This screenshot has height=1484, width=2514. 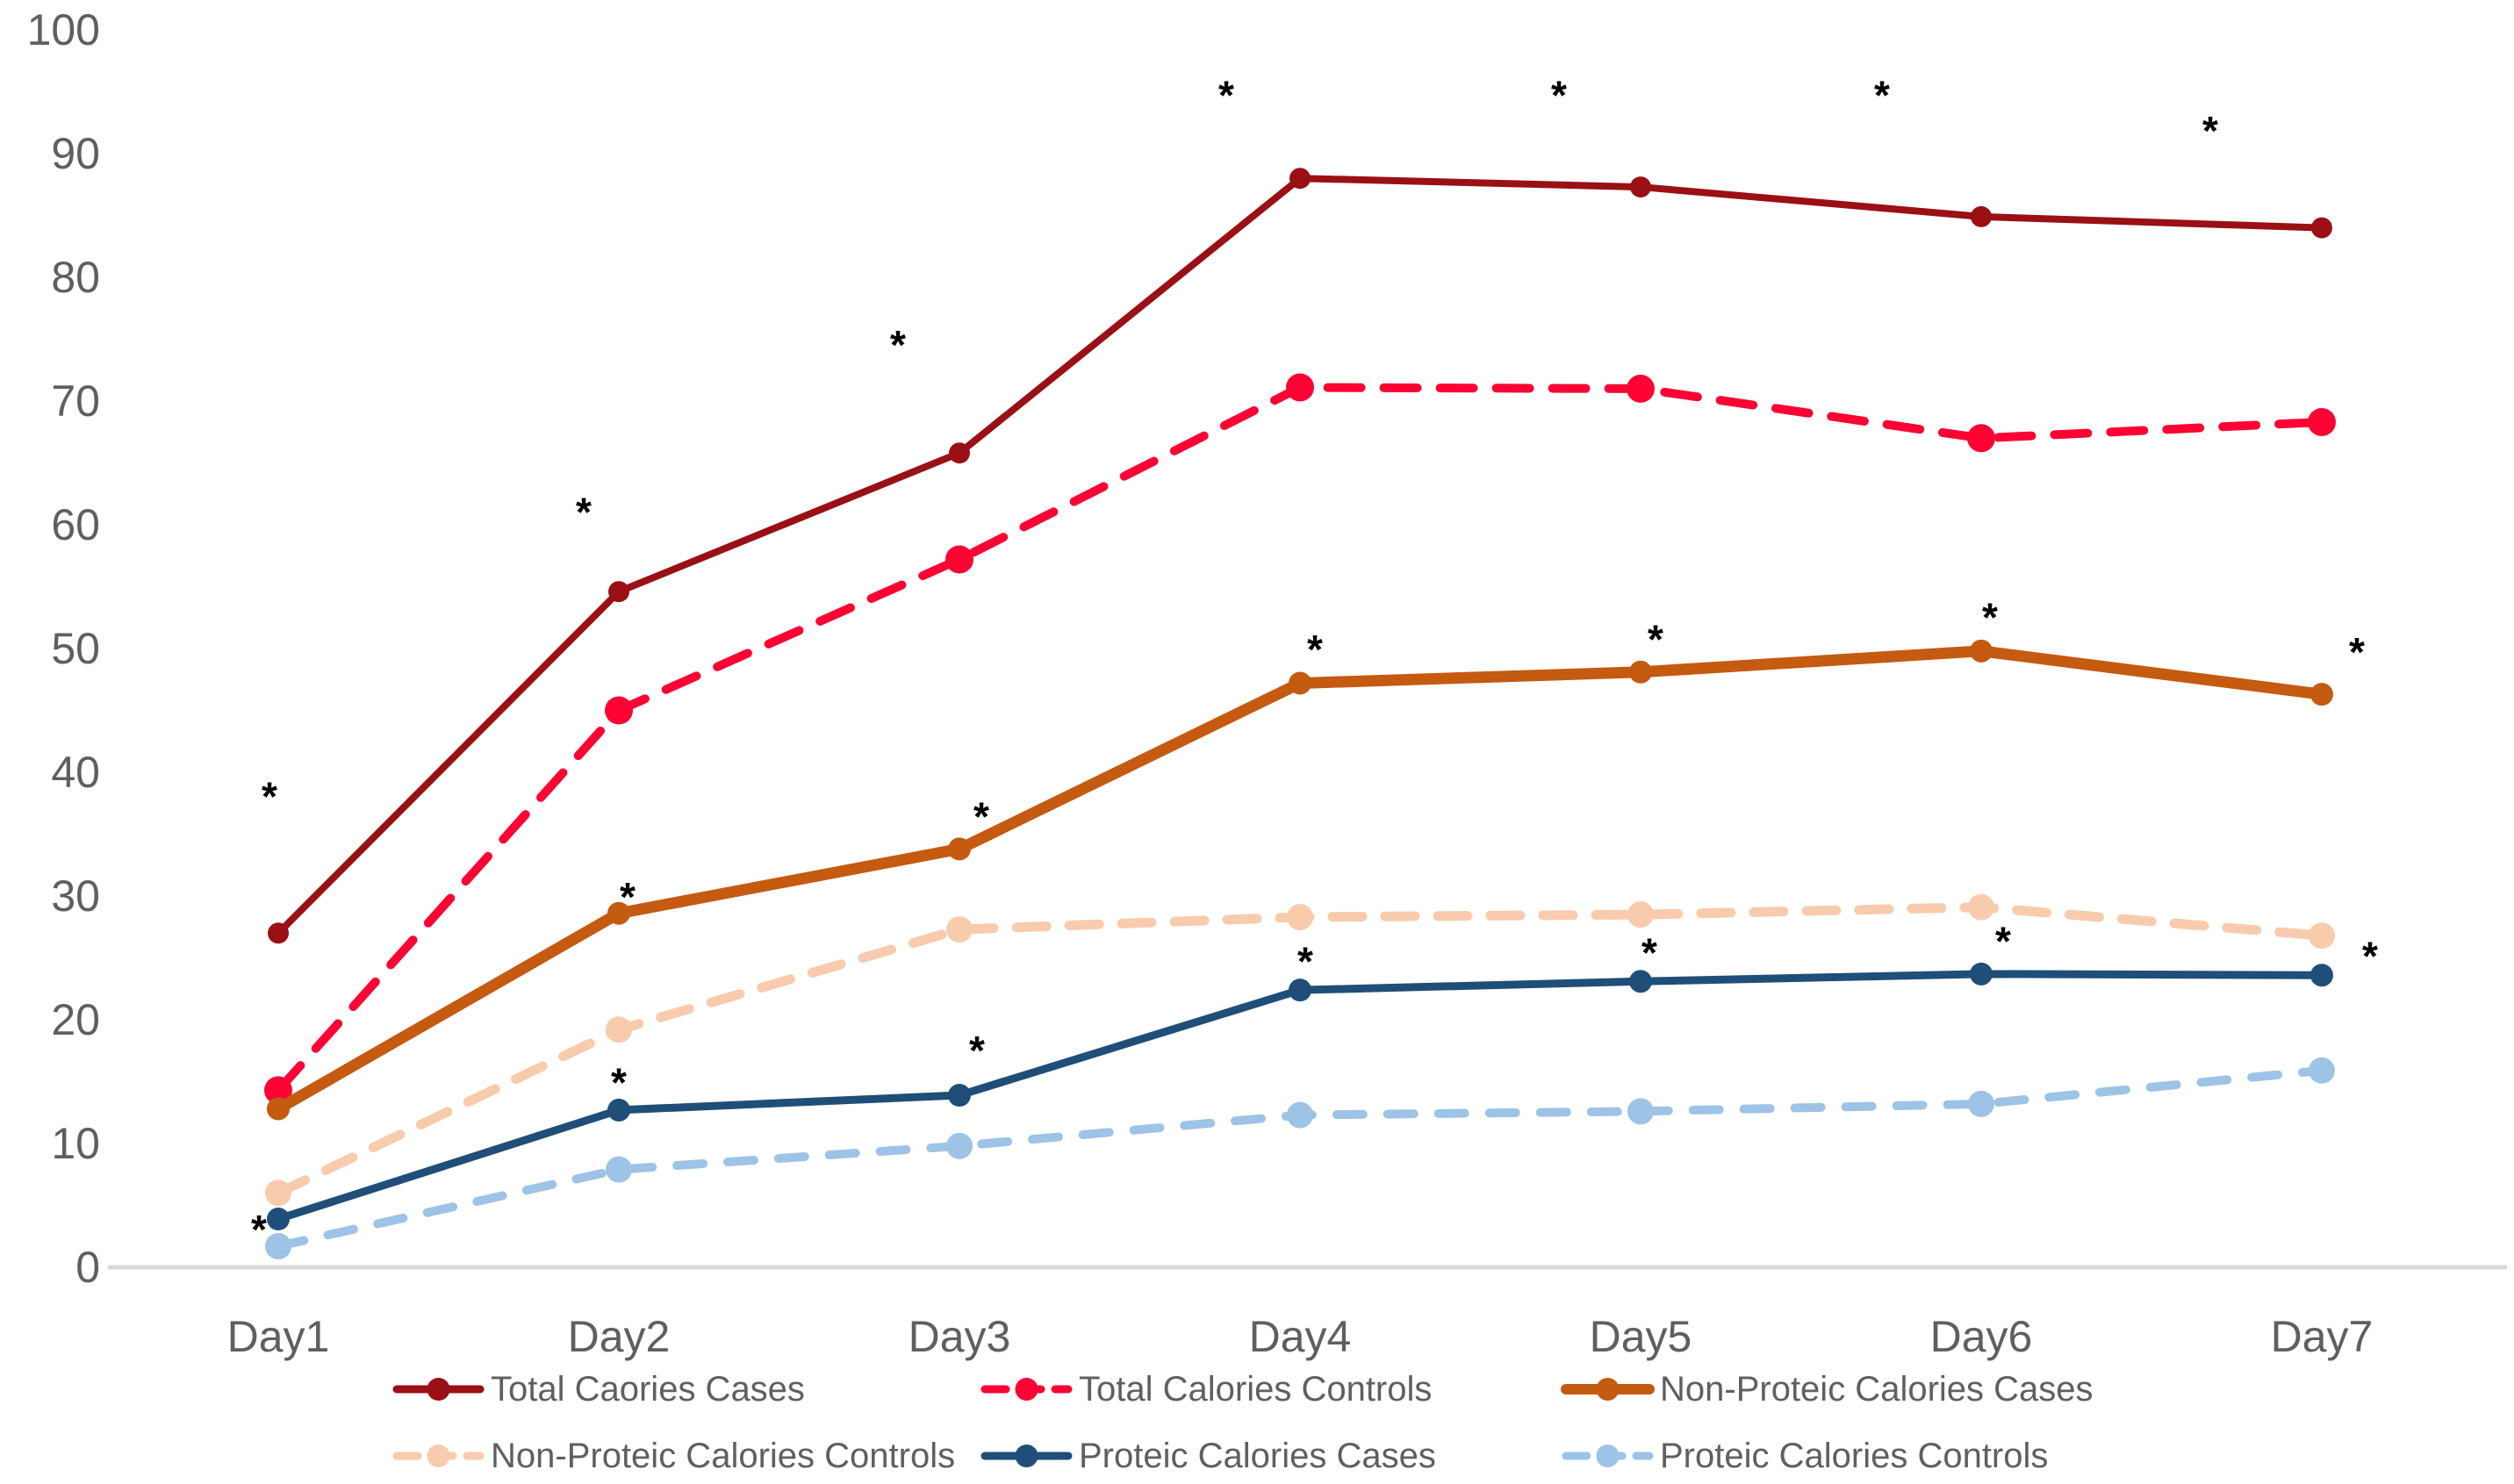 What do you see at coordinates (2321, 228) in the screenshot?
I see `data-point-total-caories-cases-day7` at bounding box center [2321, 228].